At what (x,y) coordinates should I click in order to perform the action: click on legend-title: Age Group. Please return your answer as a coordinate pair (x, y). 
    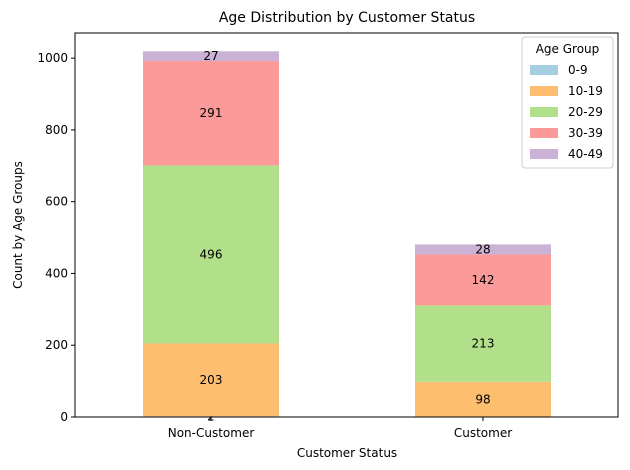
    Looking at the image, I should click on (568, 49).